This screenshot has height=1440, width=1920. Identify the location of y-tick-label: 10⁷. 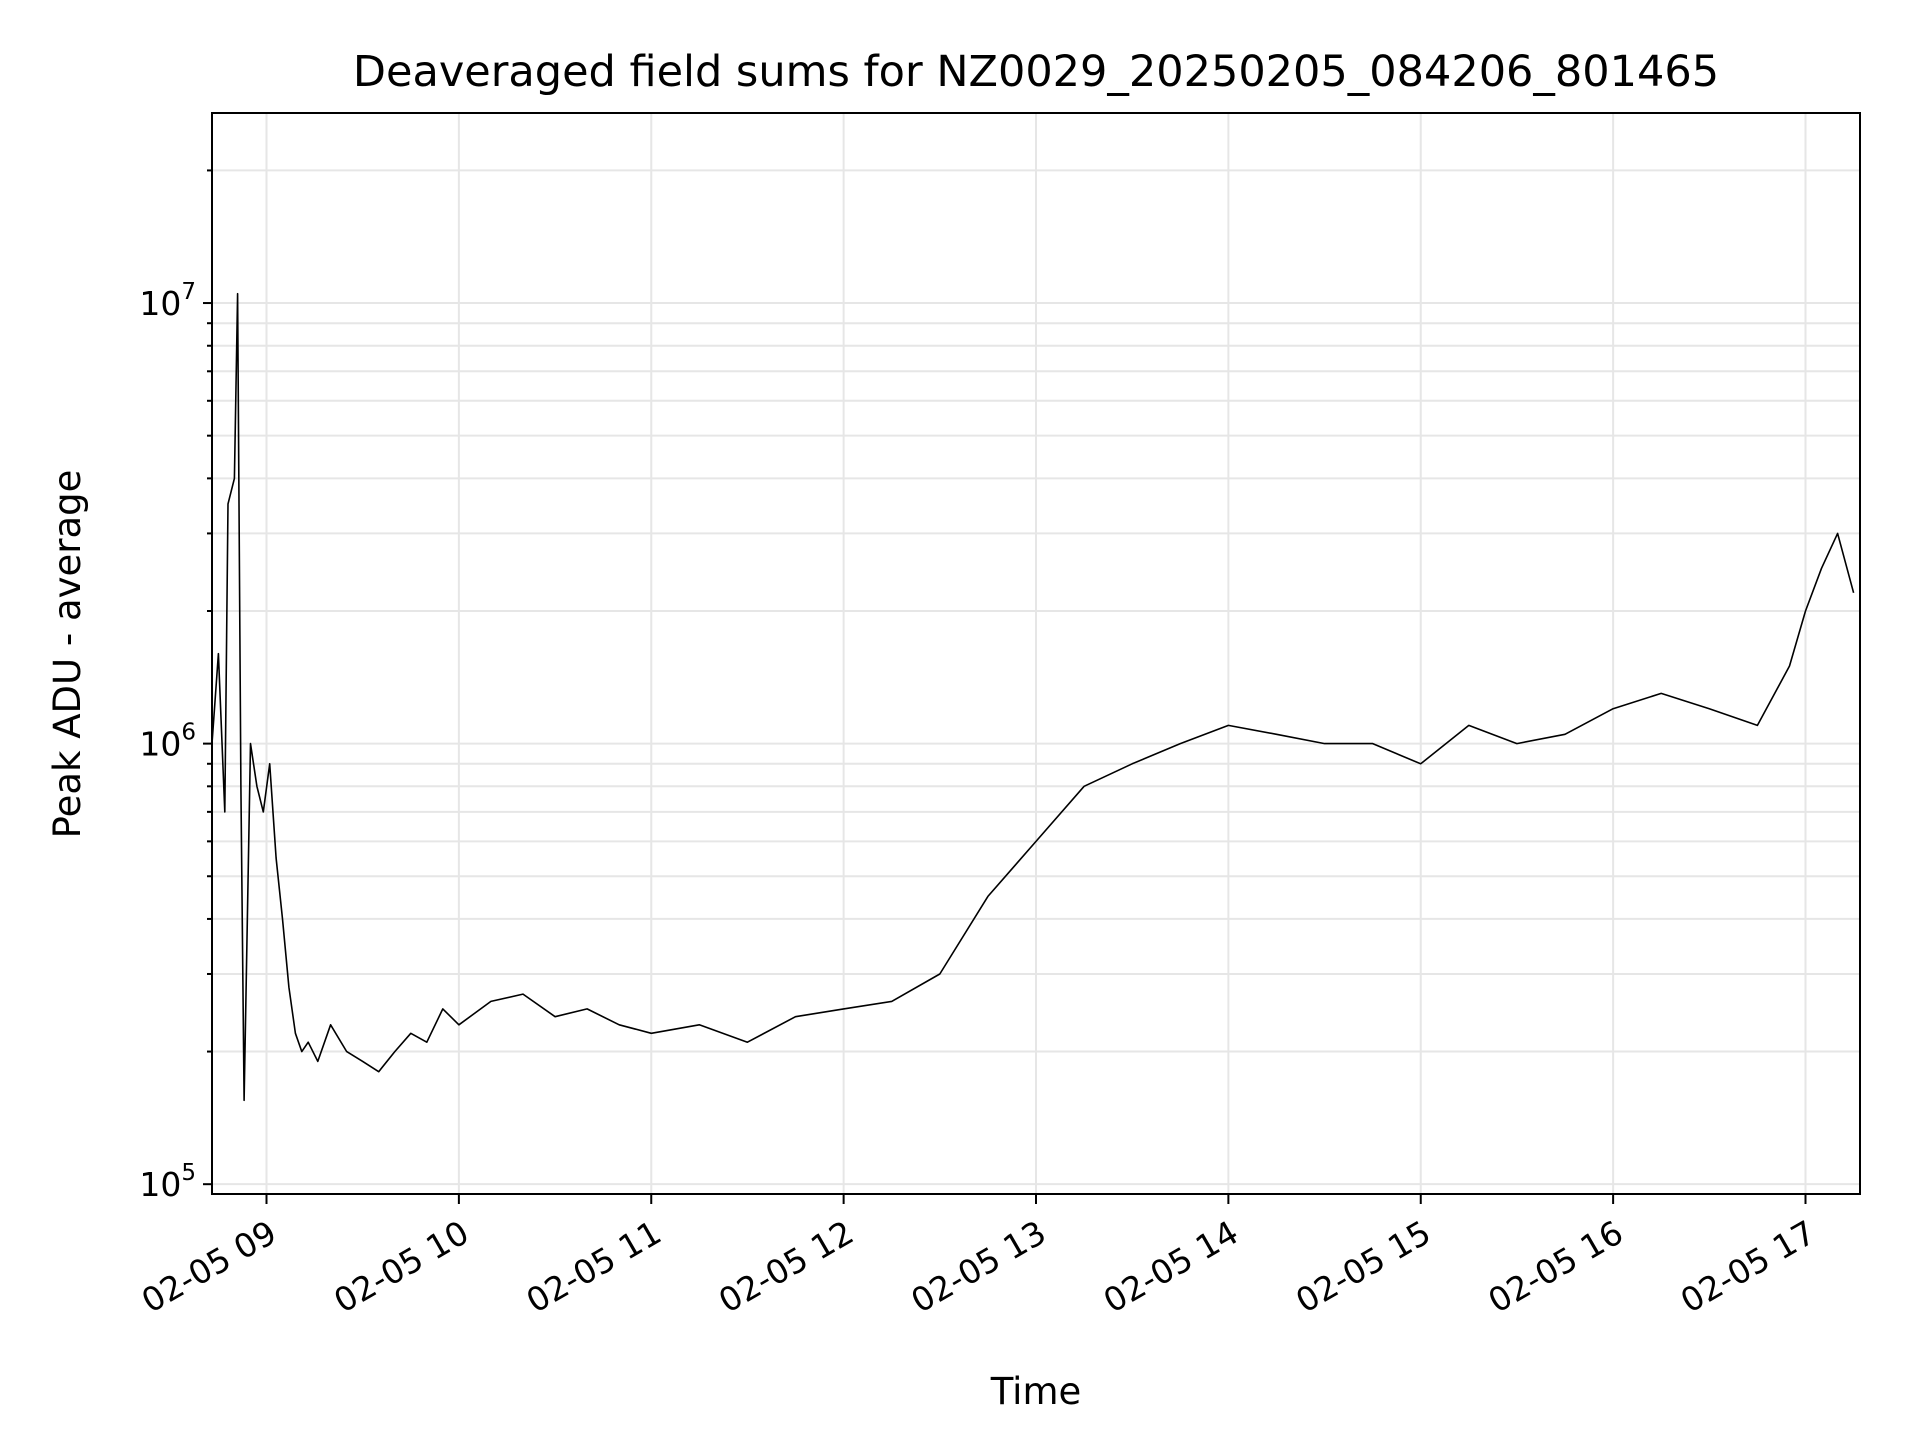
(167, 301).